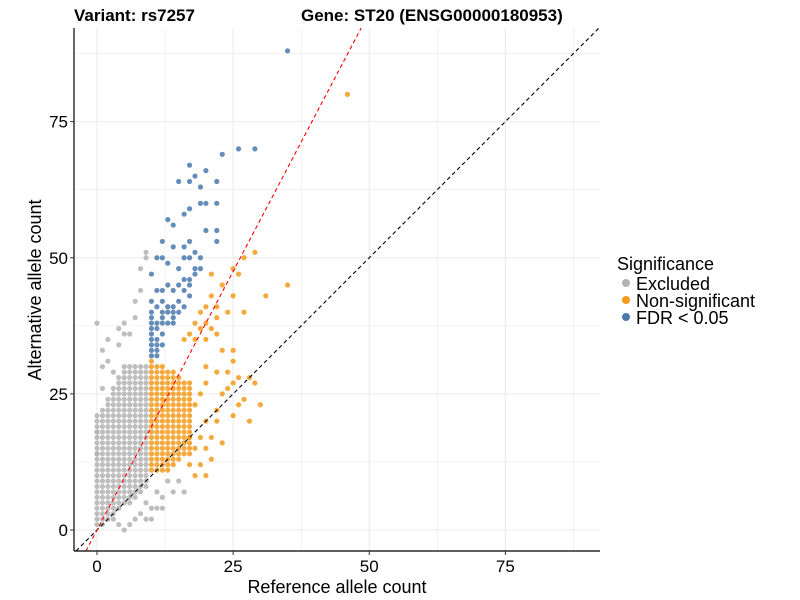 The height and width of the screenshot is (600, 800). Describe the element at coordinates (505, 566) in the screenshot. I see `x-tick-label: 75` at that location.